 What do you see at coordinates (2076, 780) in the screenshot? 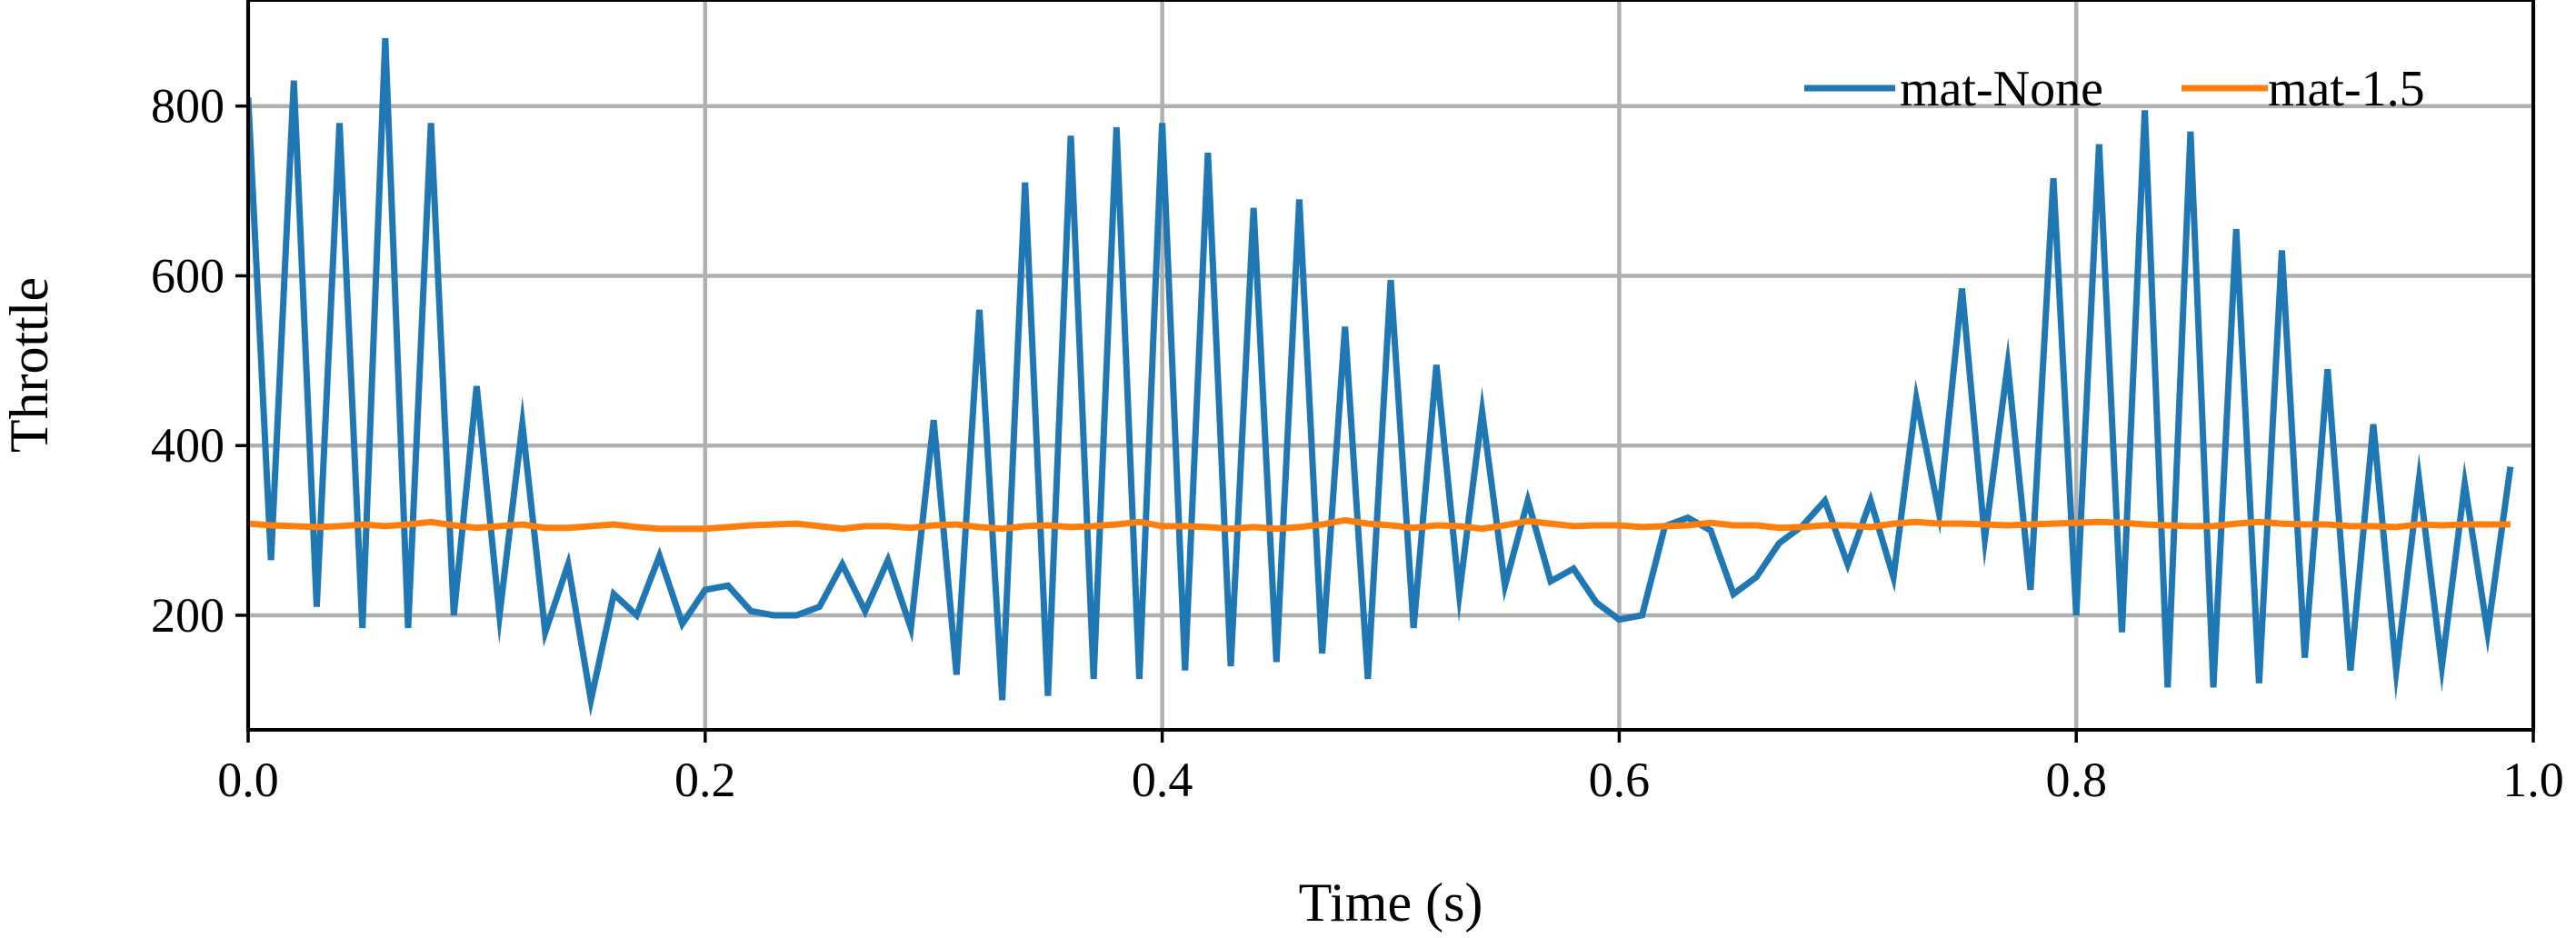
I see `x-tick-label: 0.8` at bounding box center [2076, 780].